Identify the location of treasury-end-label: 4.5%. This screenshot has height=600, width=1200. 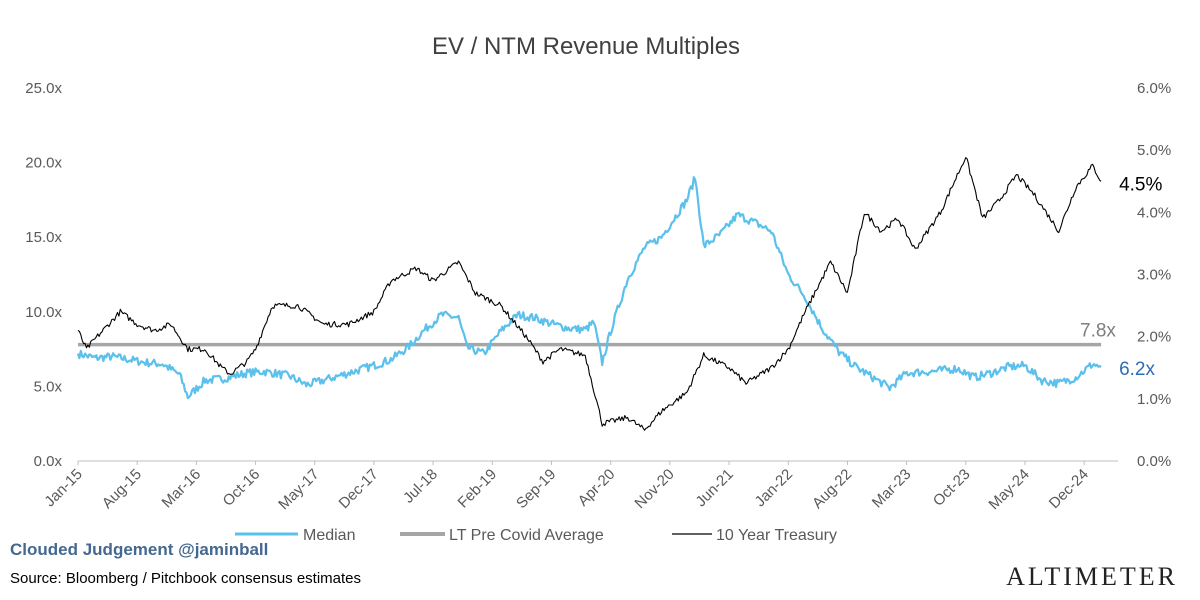
(1140, 184).